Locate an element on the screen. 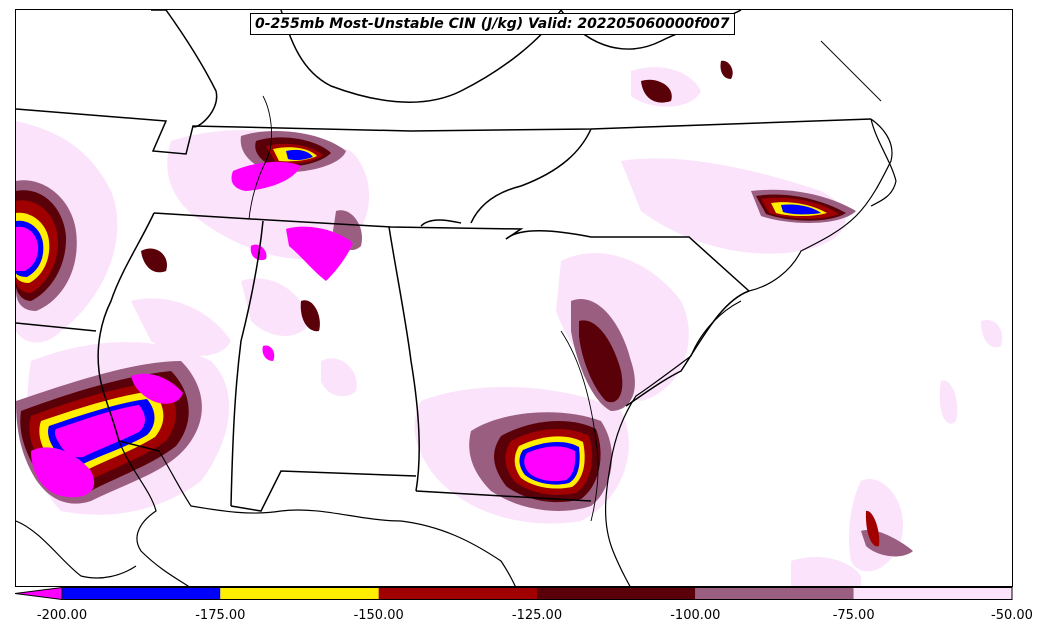 The height and width of the screenshot is (633, 1044). colorbar-tick-label: -150.00 is located at coordinates (378, 615).